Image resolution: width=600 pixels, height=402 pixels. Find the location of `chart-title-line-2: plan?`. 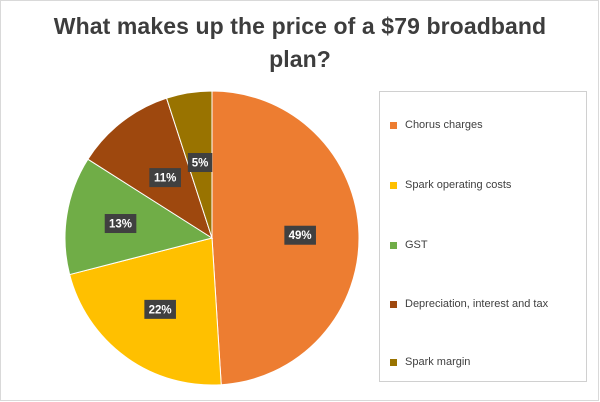

chart-title-line-2: plan? is located at coordinates (300, 59).